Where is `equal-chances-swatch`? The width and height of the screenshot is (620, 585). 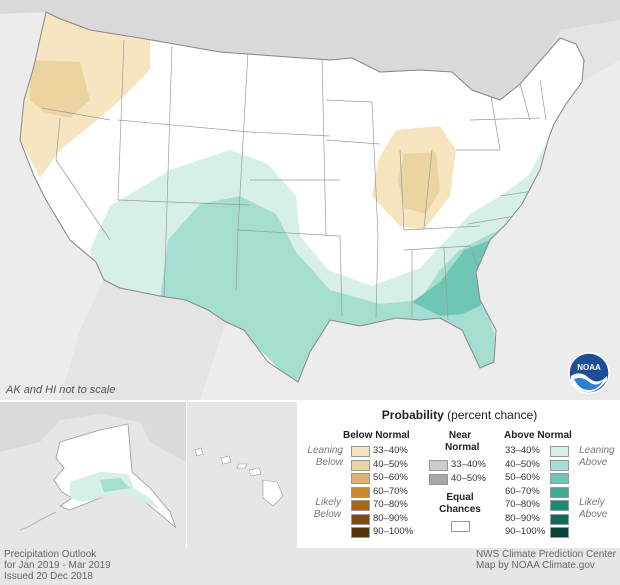 equal-chances-swatch is located at coordinates (460, 526).